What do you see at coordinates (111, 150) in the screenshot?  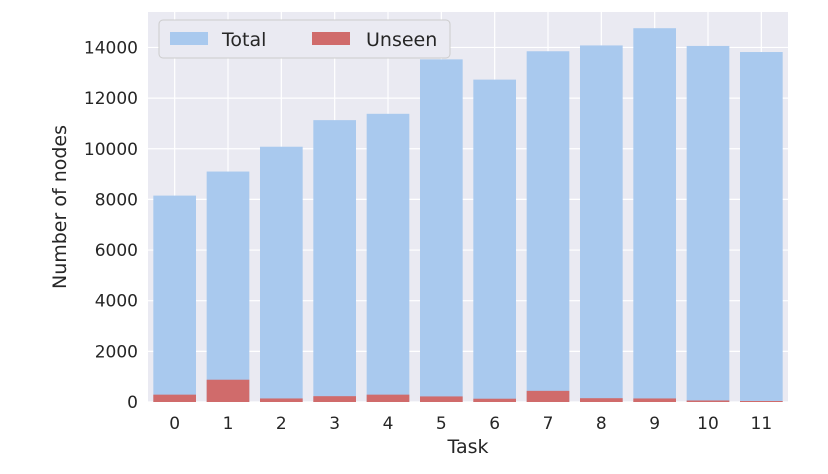 I see `y-tick-label-10000: 10000` at bounding box center [111, 150].